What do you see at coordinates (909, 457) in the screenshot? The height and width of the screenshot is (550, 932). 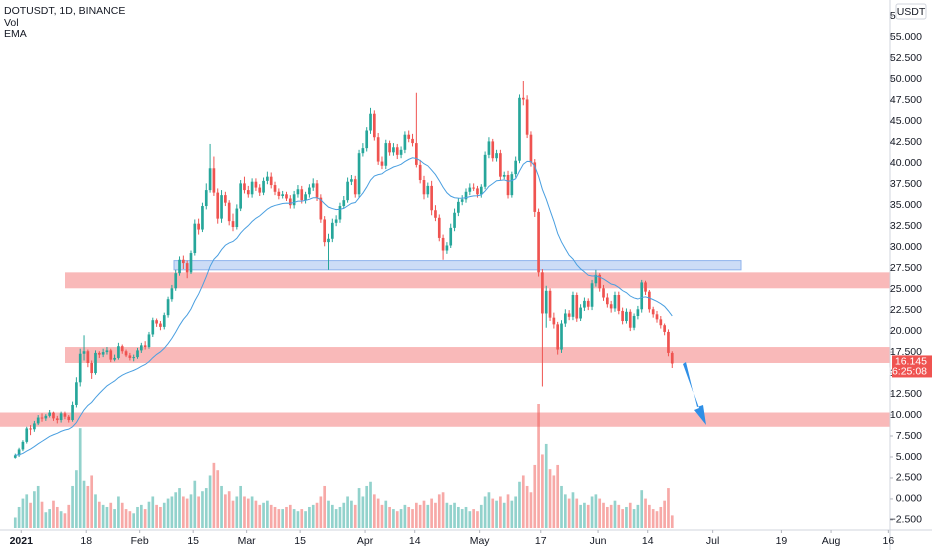 I see `y-tick-label: 5.000` at bounding box center [909, 457].